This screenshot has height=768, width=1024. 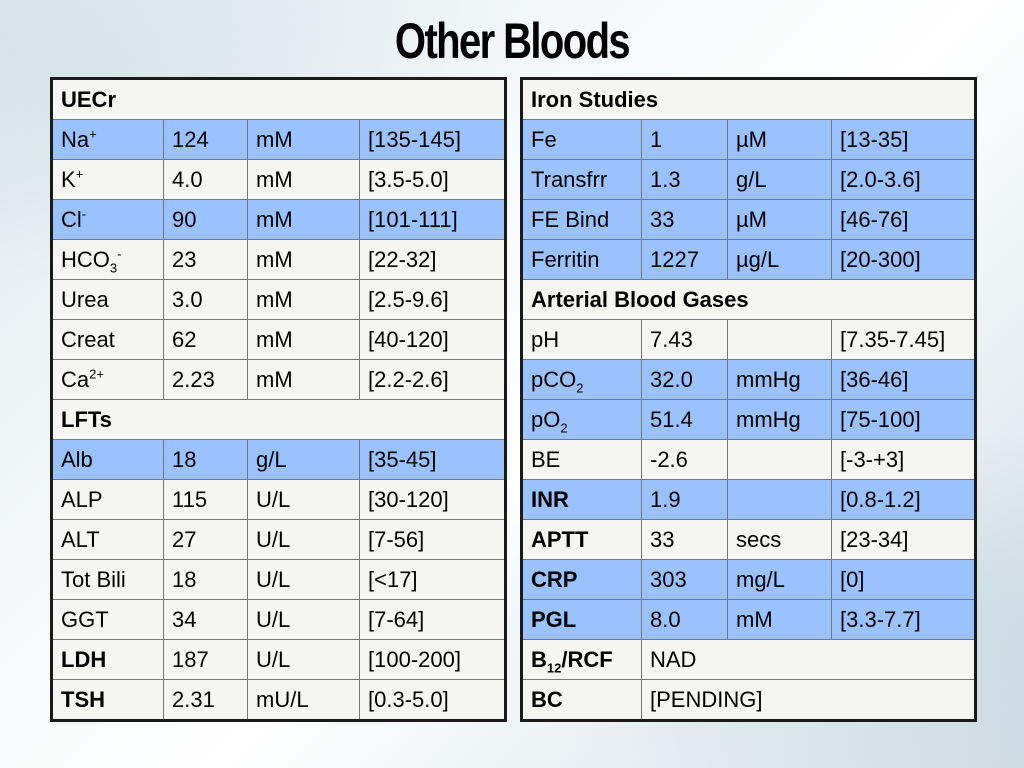 What do you see at coordinates (432, 259) in the screenshot?
I see `test-range: [22-32]` at bounding box center [432, 259].